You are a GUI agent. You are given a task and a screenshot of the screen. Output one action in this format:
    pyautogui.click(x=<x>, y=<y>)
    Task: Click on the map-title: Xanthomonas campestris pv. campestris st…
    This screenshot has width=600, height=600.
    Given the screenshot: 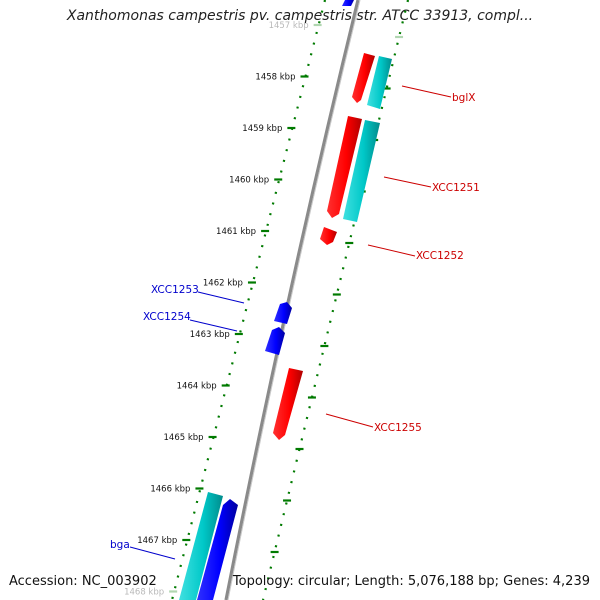 What is the action you would take?
    pyautogui.click(x=300, y=16)
    